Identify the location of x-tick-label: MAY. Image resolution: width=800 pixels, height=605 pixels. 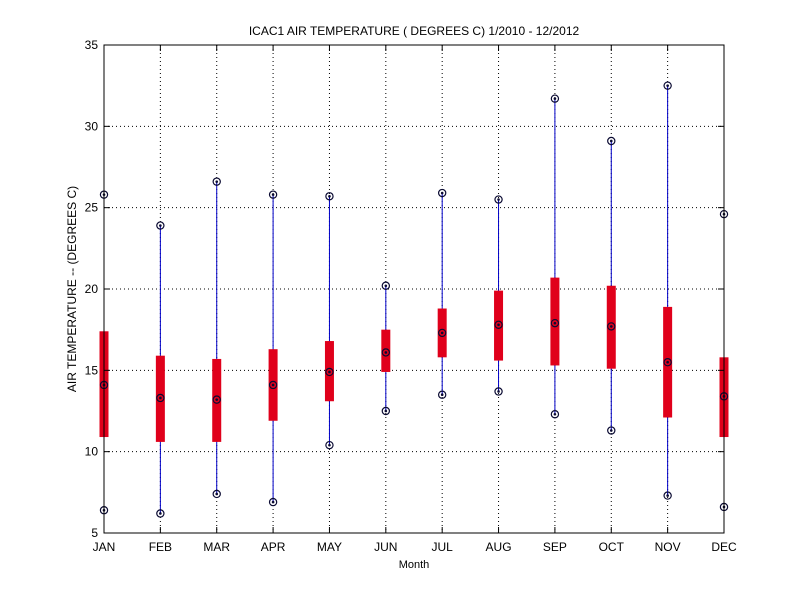
(329, 547).